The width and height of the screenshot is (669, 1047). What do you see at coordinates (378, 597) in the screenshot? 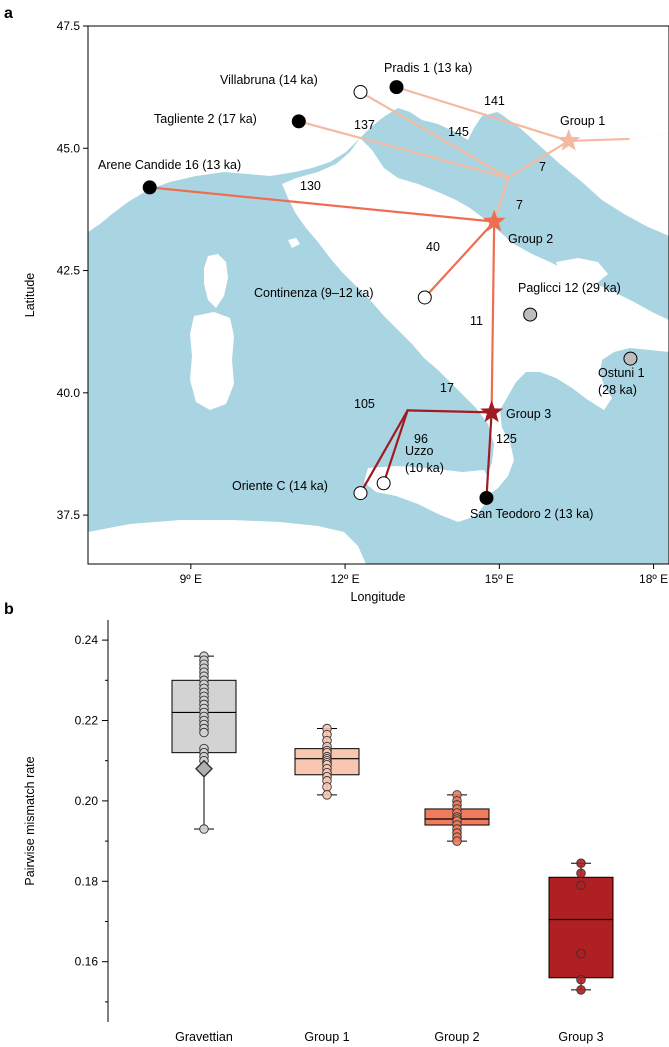
I see `map-x-axis-label: Longitude` at bounding box center [378, 597].